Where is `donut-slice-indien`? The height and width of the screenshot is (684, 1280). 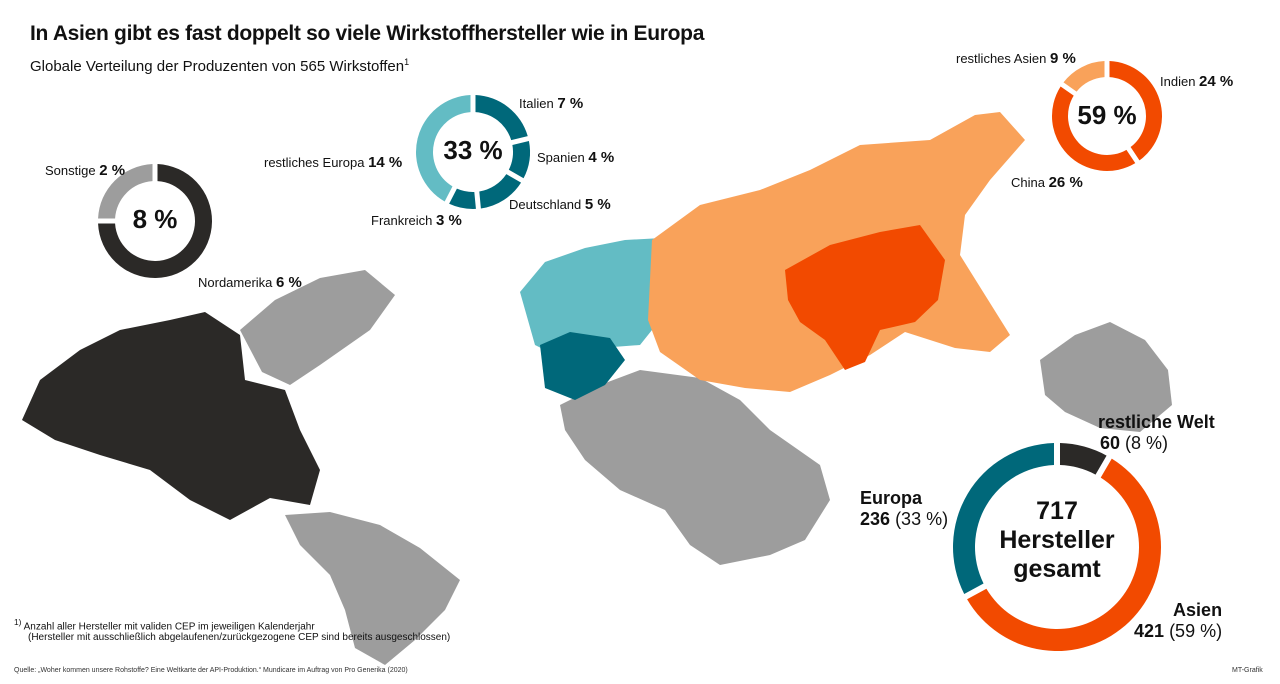
donut-slice-indien is located at coordinates (1135, 111).